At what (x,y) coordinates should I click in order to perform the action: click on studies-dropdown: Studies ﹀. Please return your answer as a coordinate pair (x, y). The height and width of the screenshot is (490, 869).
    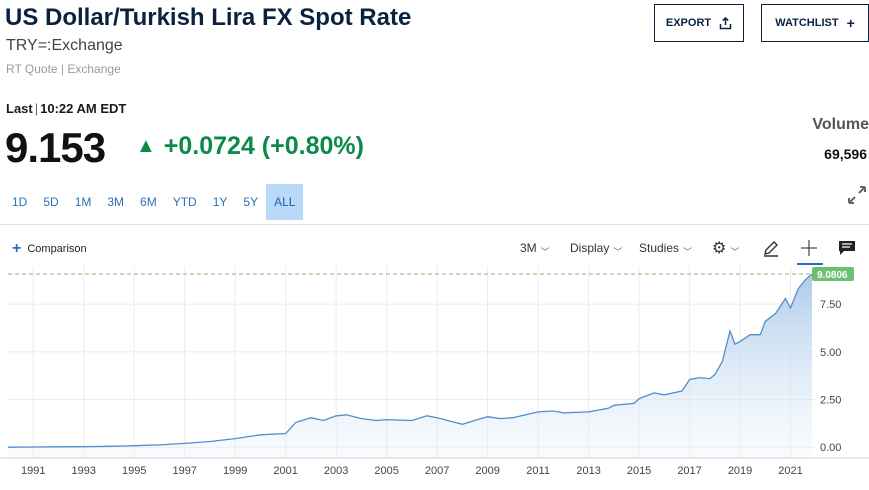
    Looking at the image, I should click on (665, 248).